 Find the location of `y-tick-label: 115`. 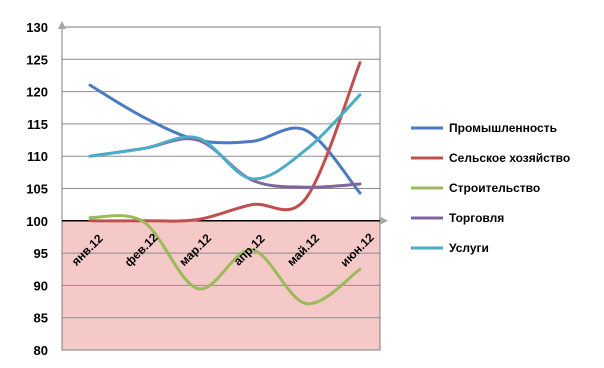

y-tick-label: 115 is located at coordinates (37, 124).